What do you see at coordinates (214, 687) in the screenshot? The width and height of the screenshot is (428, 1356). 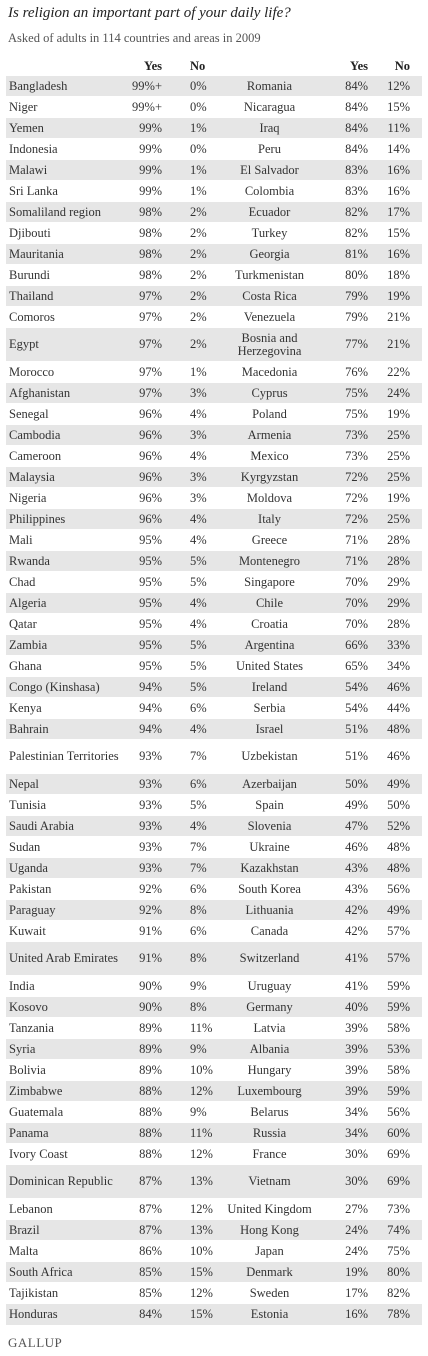 I see `table-row: Congo (Kinshasa) 94% 5% Ireland 54% 46%` at bounding box center [214, 687].